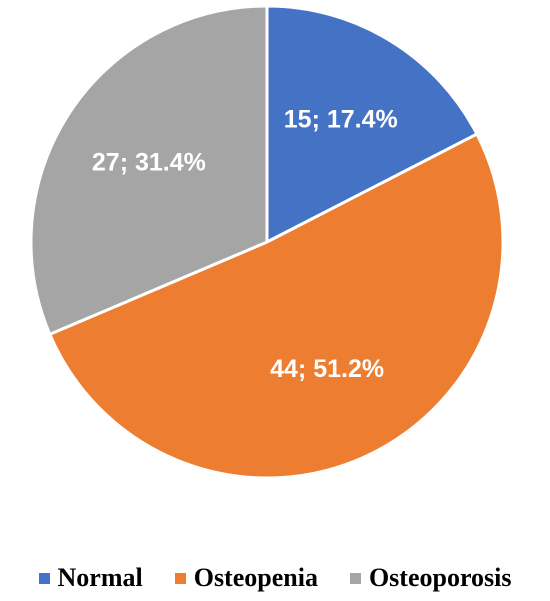 The height and width of the screenshot is (601, 550). What do you see at coordinates (100, 577) in the screenshot?
I see `legend-label-normal: Normal` at bounding box center [100, 577].